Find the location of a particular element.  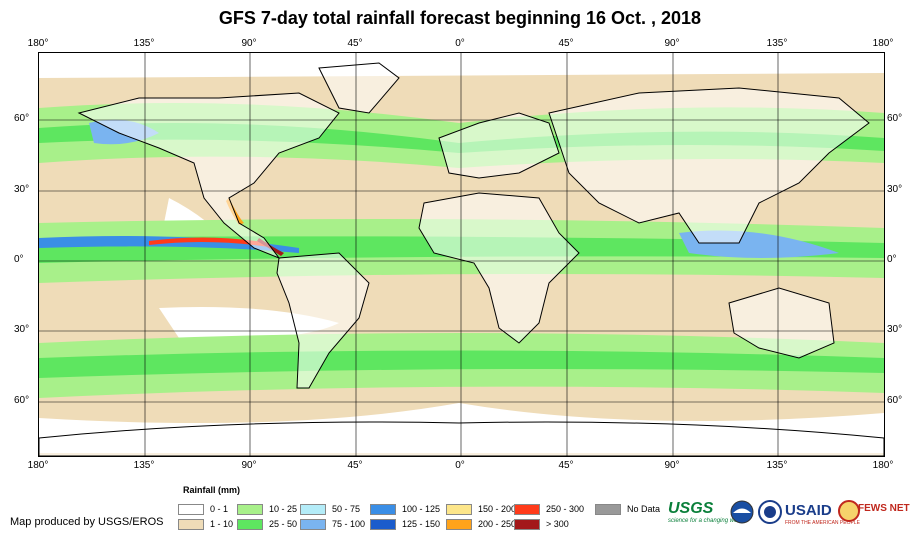

europe is located at coordinates (499, 145).